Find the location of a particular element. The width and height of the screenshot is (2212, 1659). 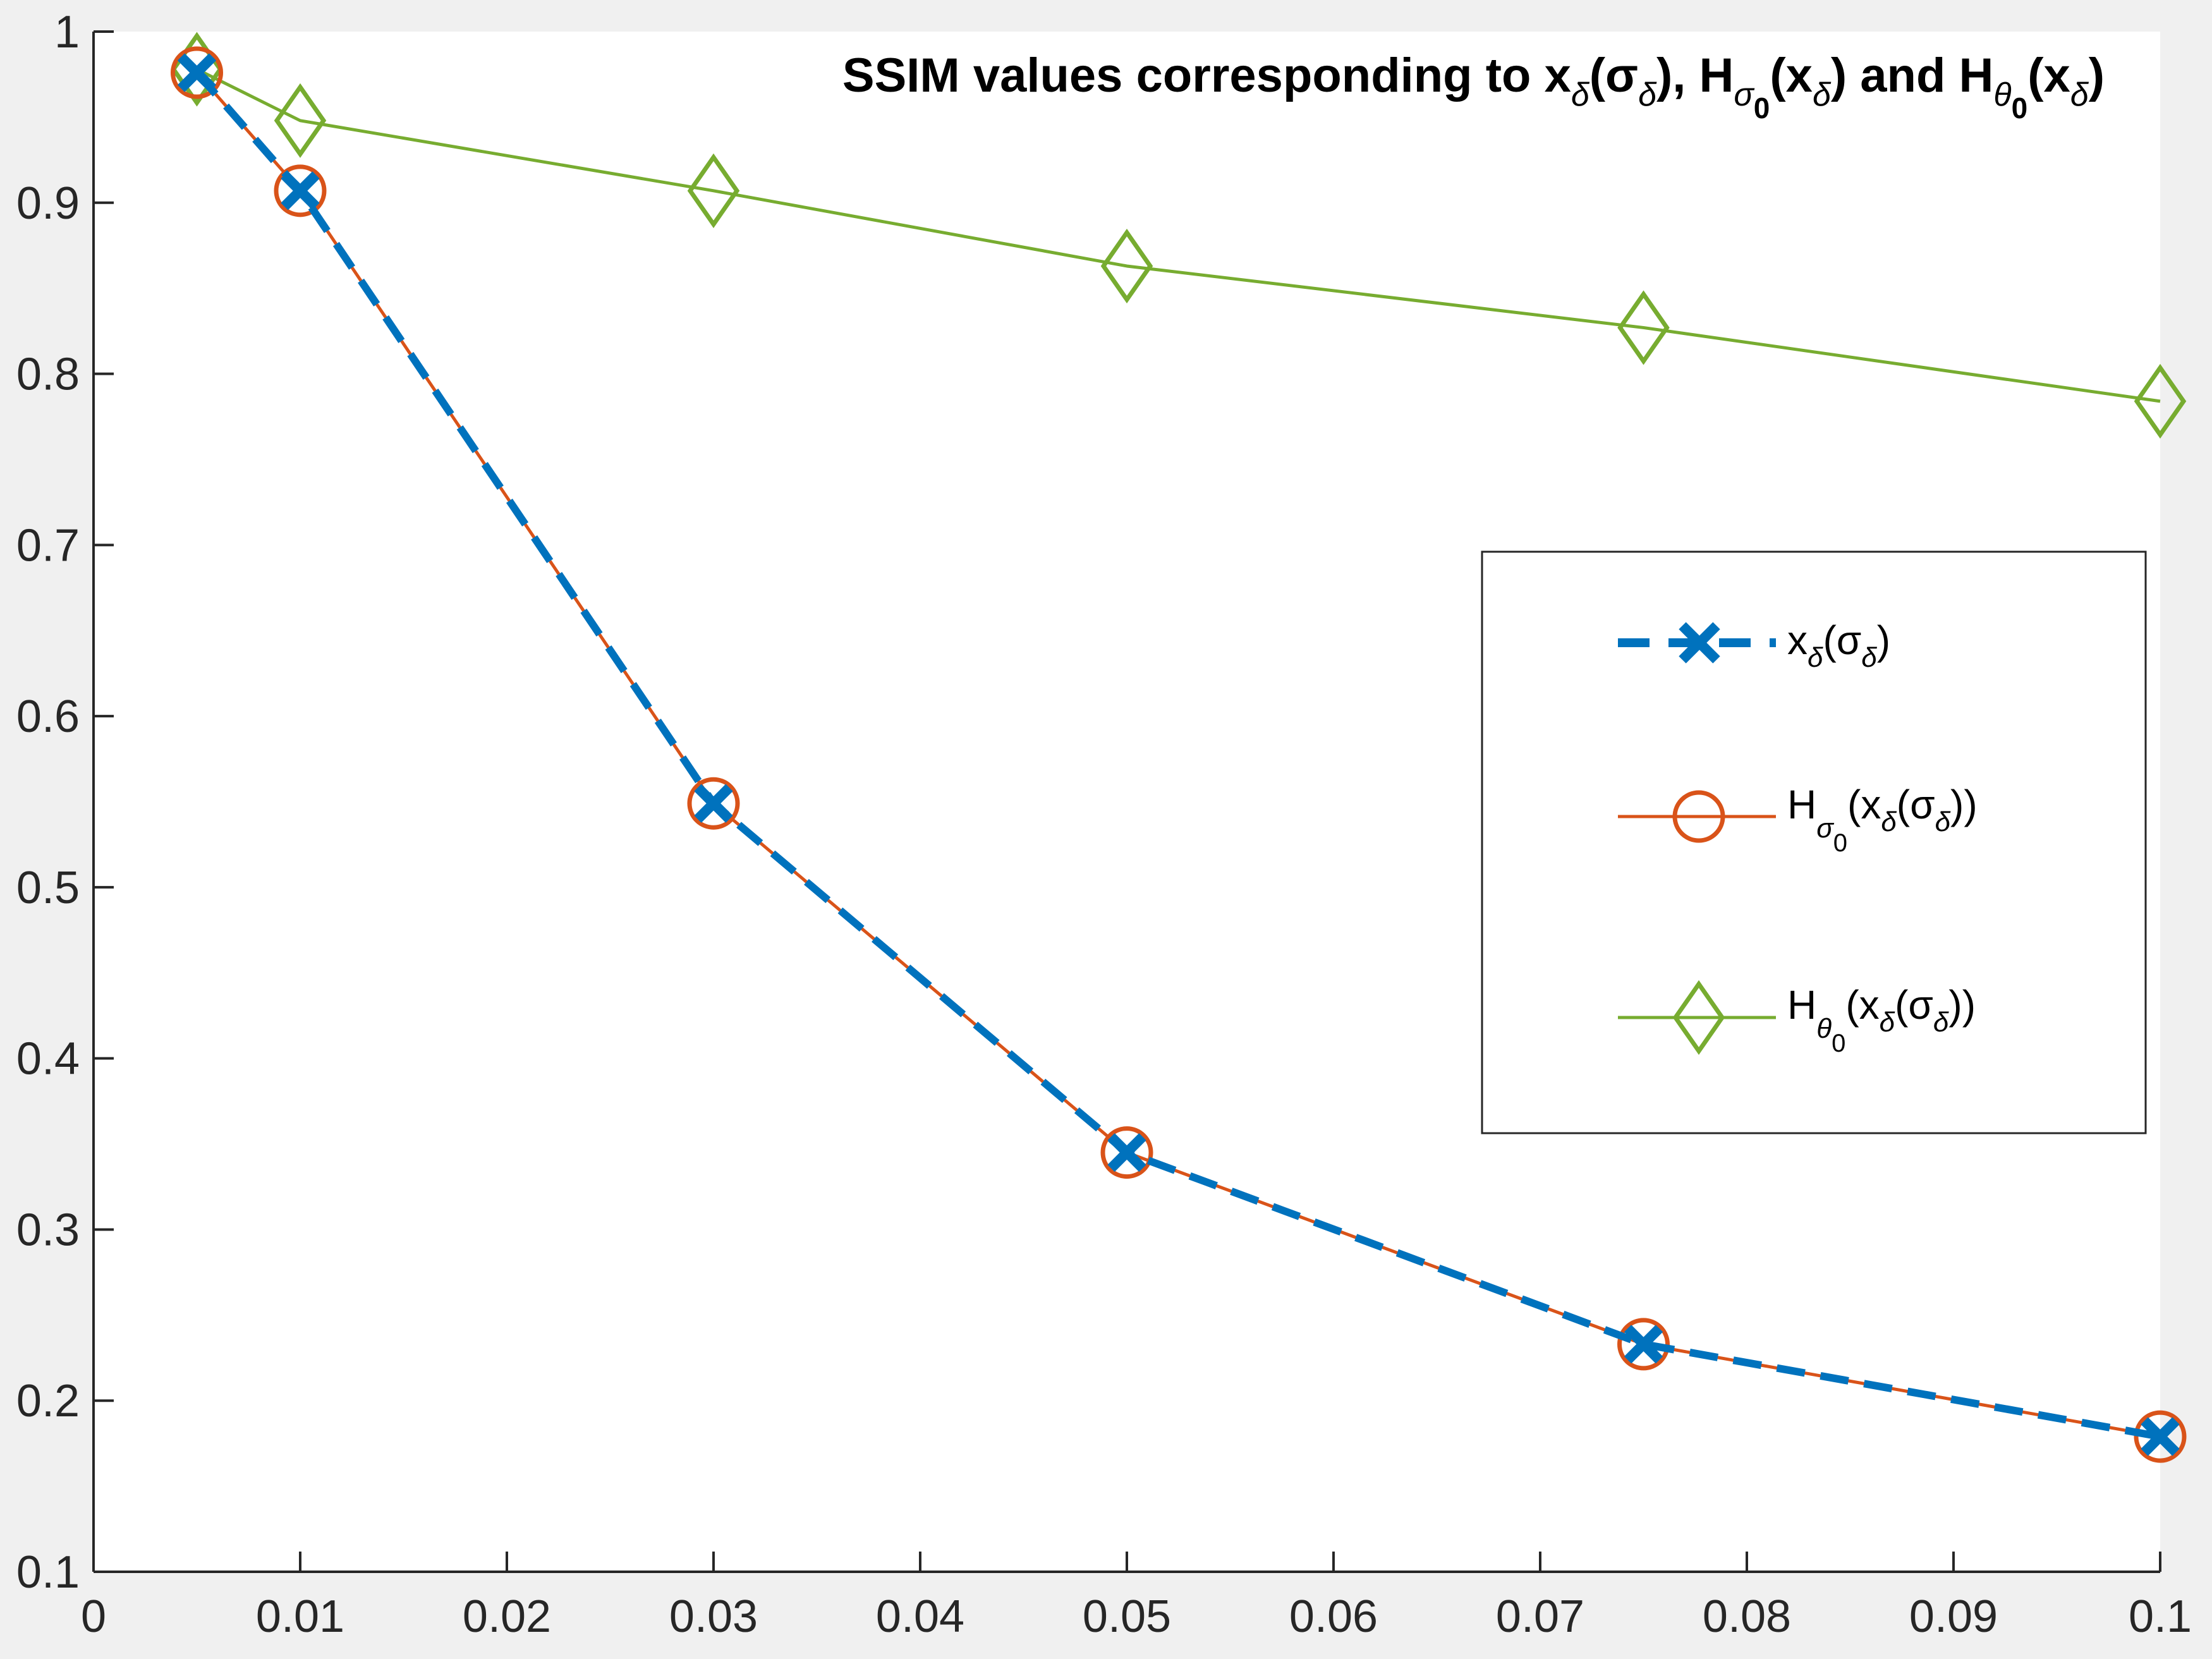

legend-entry-h-theta: Hθ0(xδ(σδ)) is located at coordinates (1797, 1018).